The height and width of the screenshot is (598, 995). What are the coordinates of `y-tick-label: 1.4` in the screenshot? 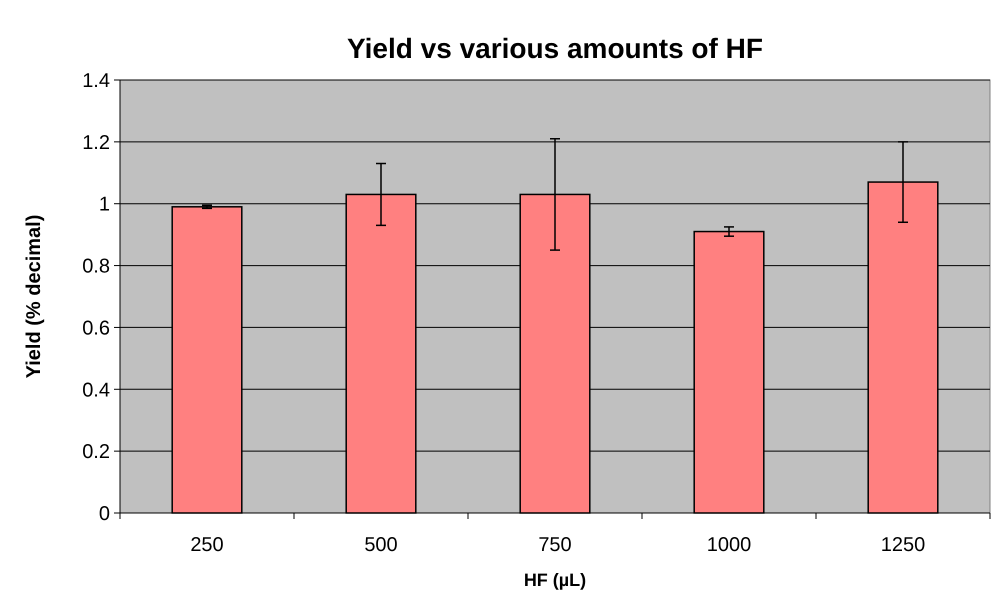 It's located at (96, 81).